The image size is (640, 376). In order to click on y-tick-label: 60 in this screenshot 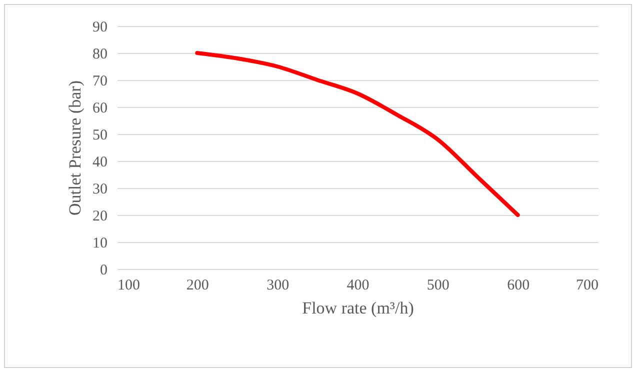, I will do `click(100, 108)`.